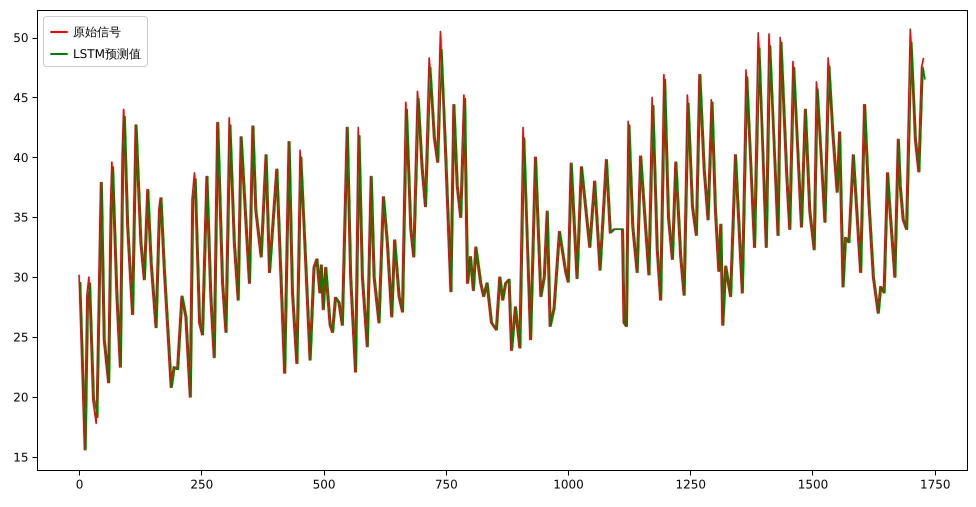  Describe the element at coordinates (20, 217) in the screenshot. I see `y-tick-label: 35` at that location.